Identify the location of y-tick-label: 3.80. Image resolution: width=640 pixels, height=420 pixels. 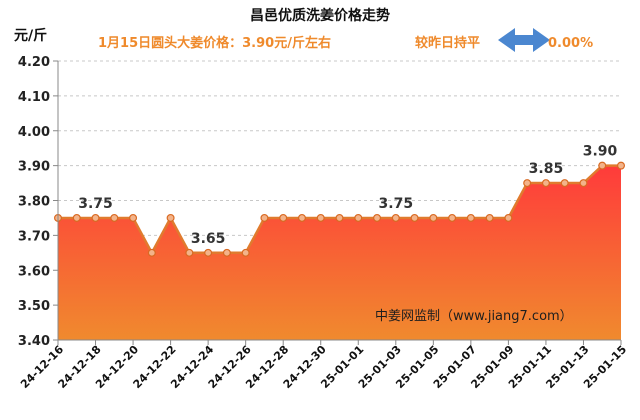
(34, 202).